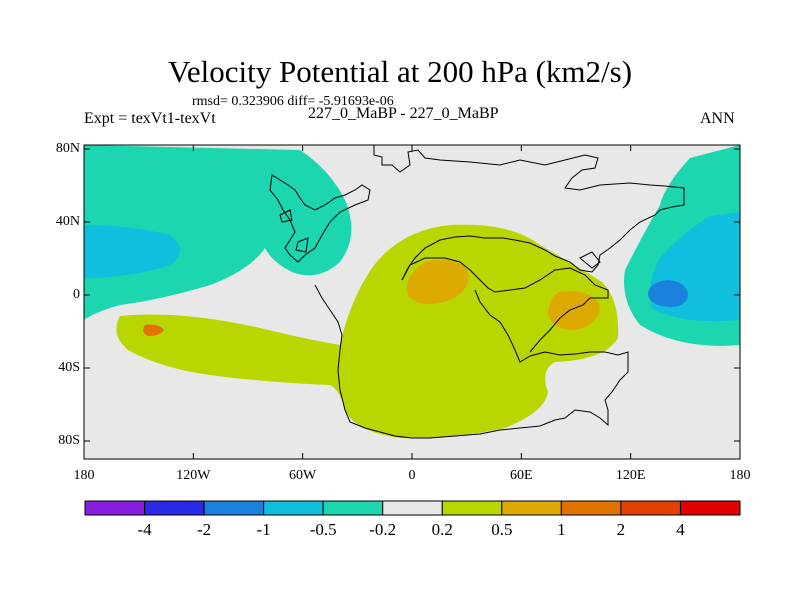  Describe the element at coordinates (132, 251) in the screenshot. I see `neg-core-west` at that location.